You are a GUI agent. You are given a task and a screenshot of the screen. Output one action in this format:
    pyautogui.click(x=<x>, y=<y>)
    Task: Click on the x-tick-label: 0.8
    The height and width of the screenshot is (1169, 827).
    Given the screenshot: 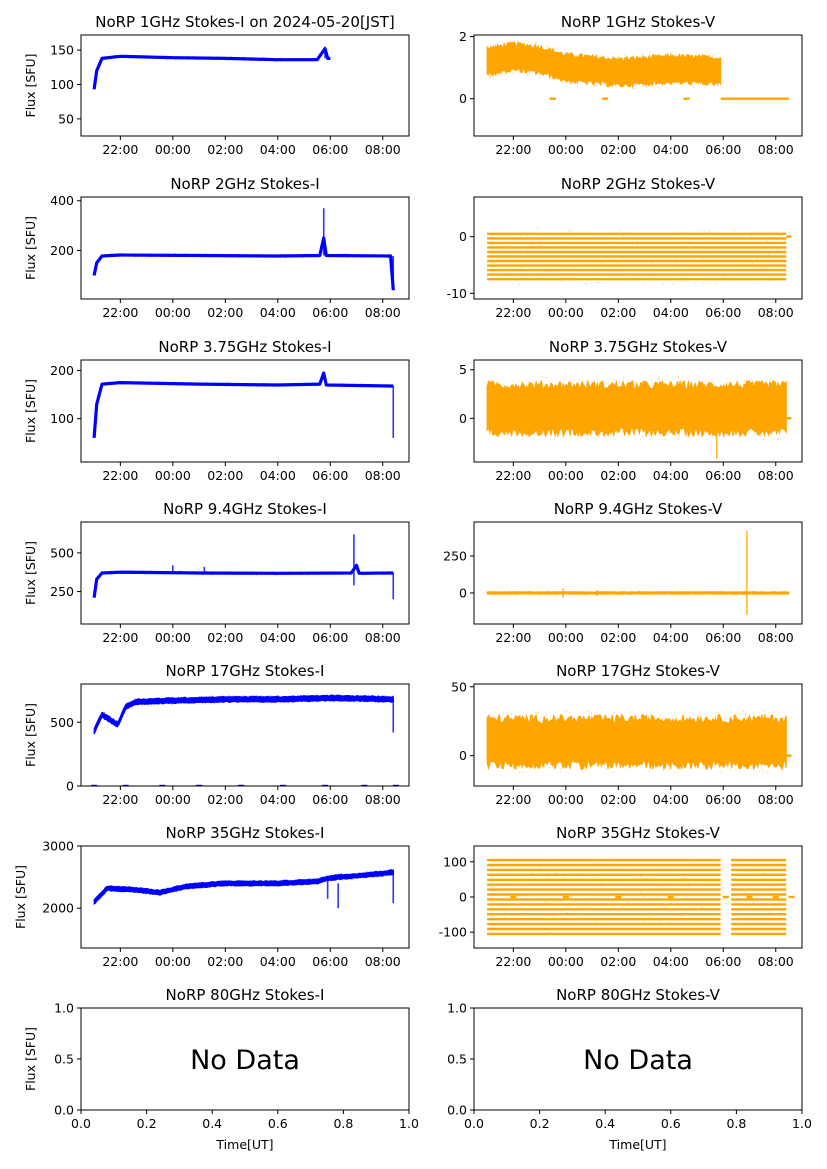 What is the action you would take?
    pyautogui.click(x=343, y=1123)
    